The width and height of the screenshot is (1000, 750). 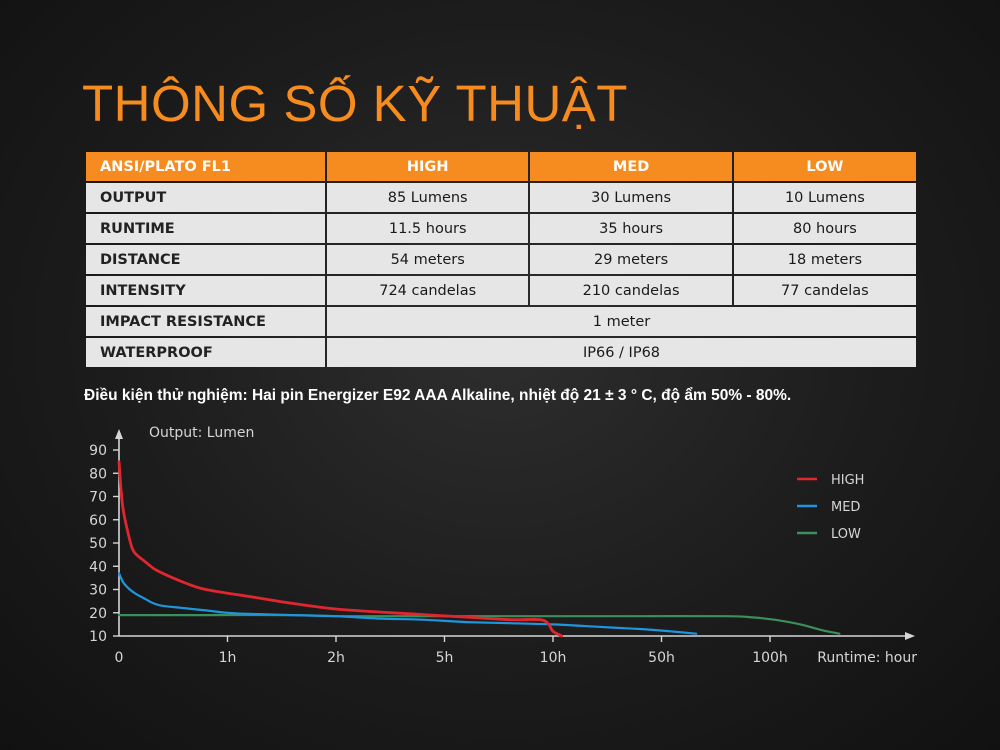 I want to click on row-label-impact: IMPACT RESISTANCE, so click(x=205, y=321).